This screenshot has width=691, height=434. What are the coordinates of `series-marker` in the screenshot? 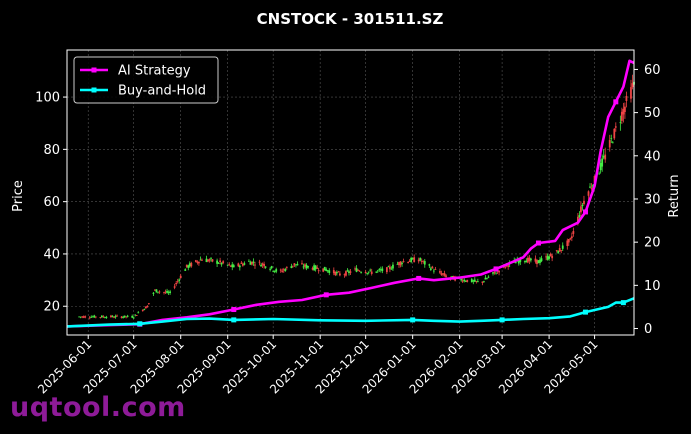 It's located at (234, 310).